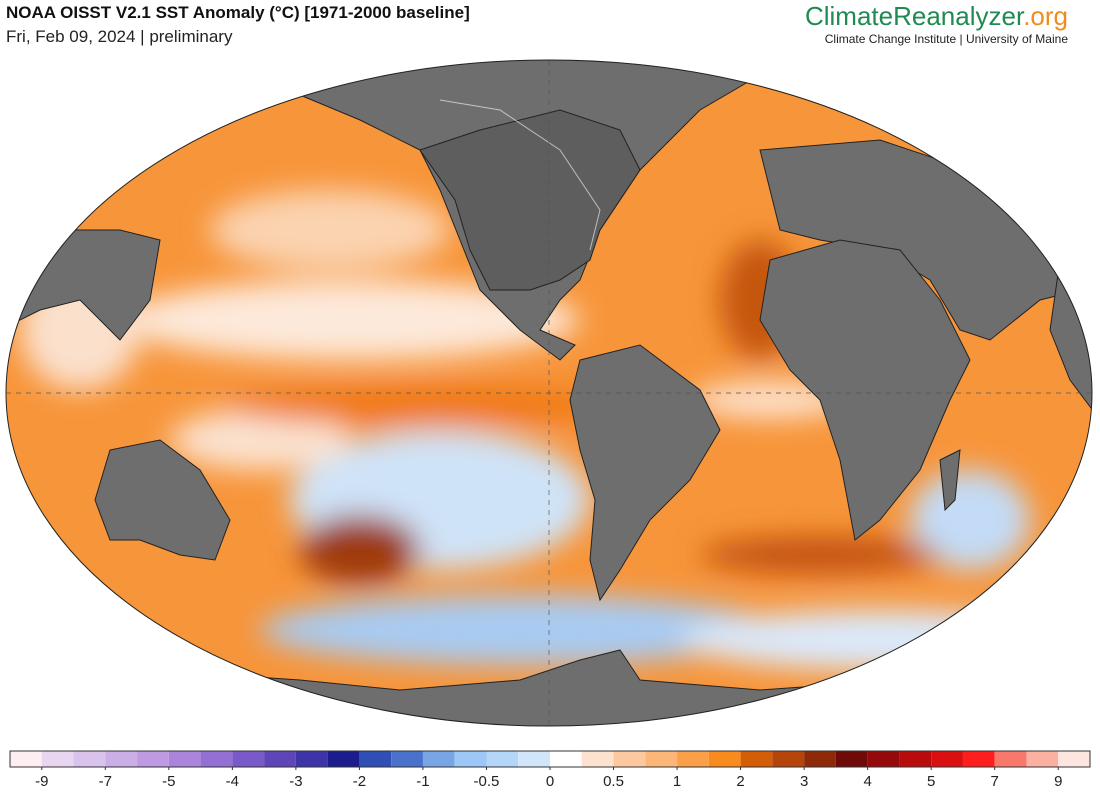  Describe the element at coordinates (359, 781) in the screenshot. I see `colorbar-label: -2` at that location.